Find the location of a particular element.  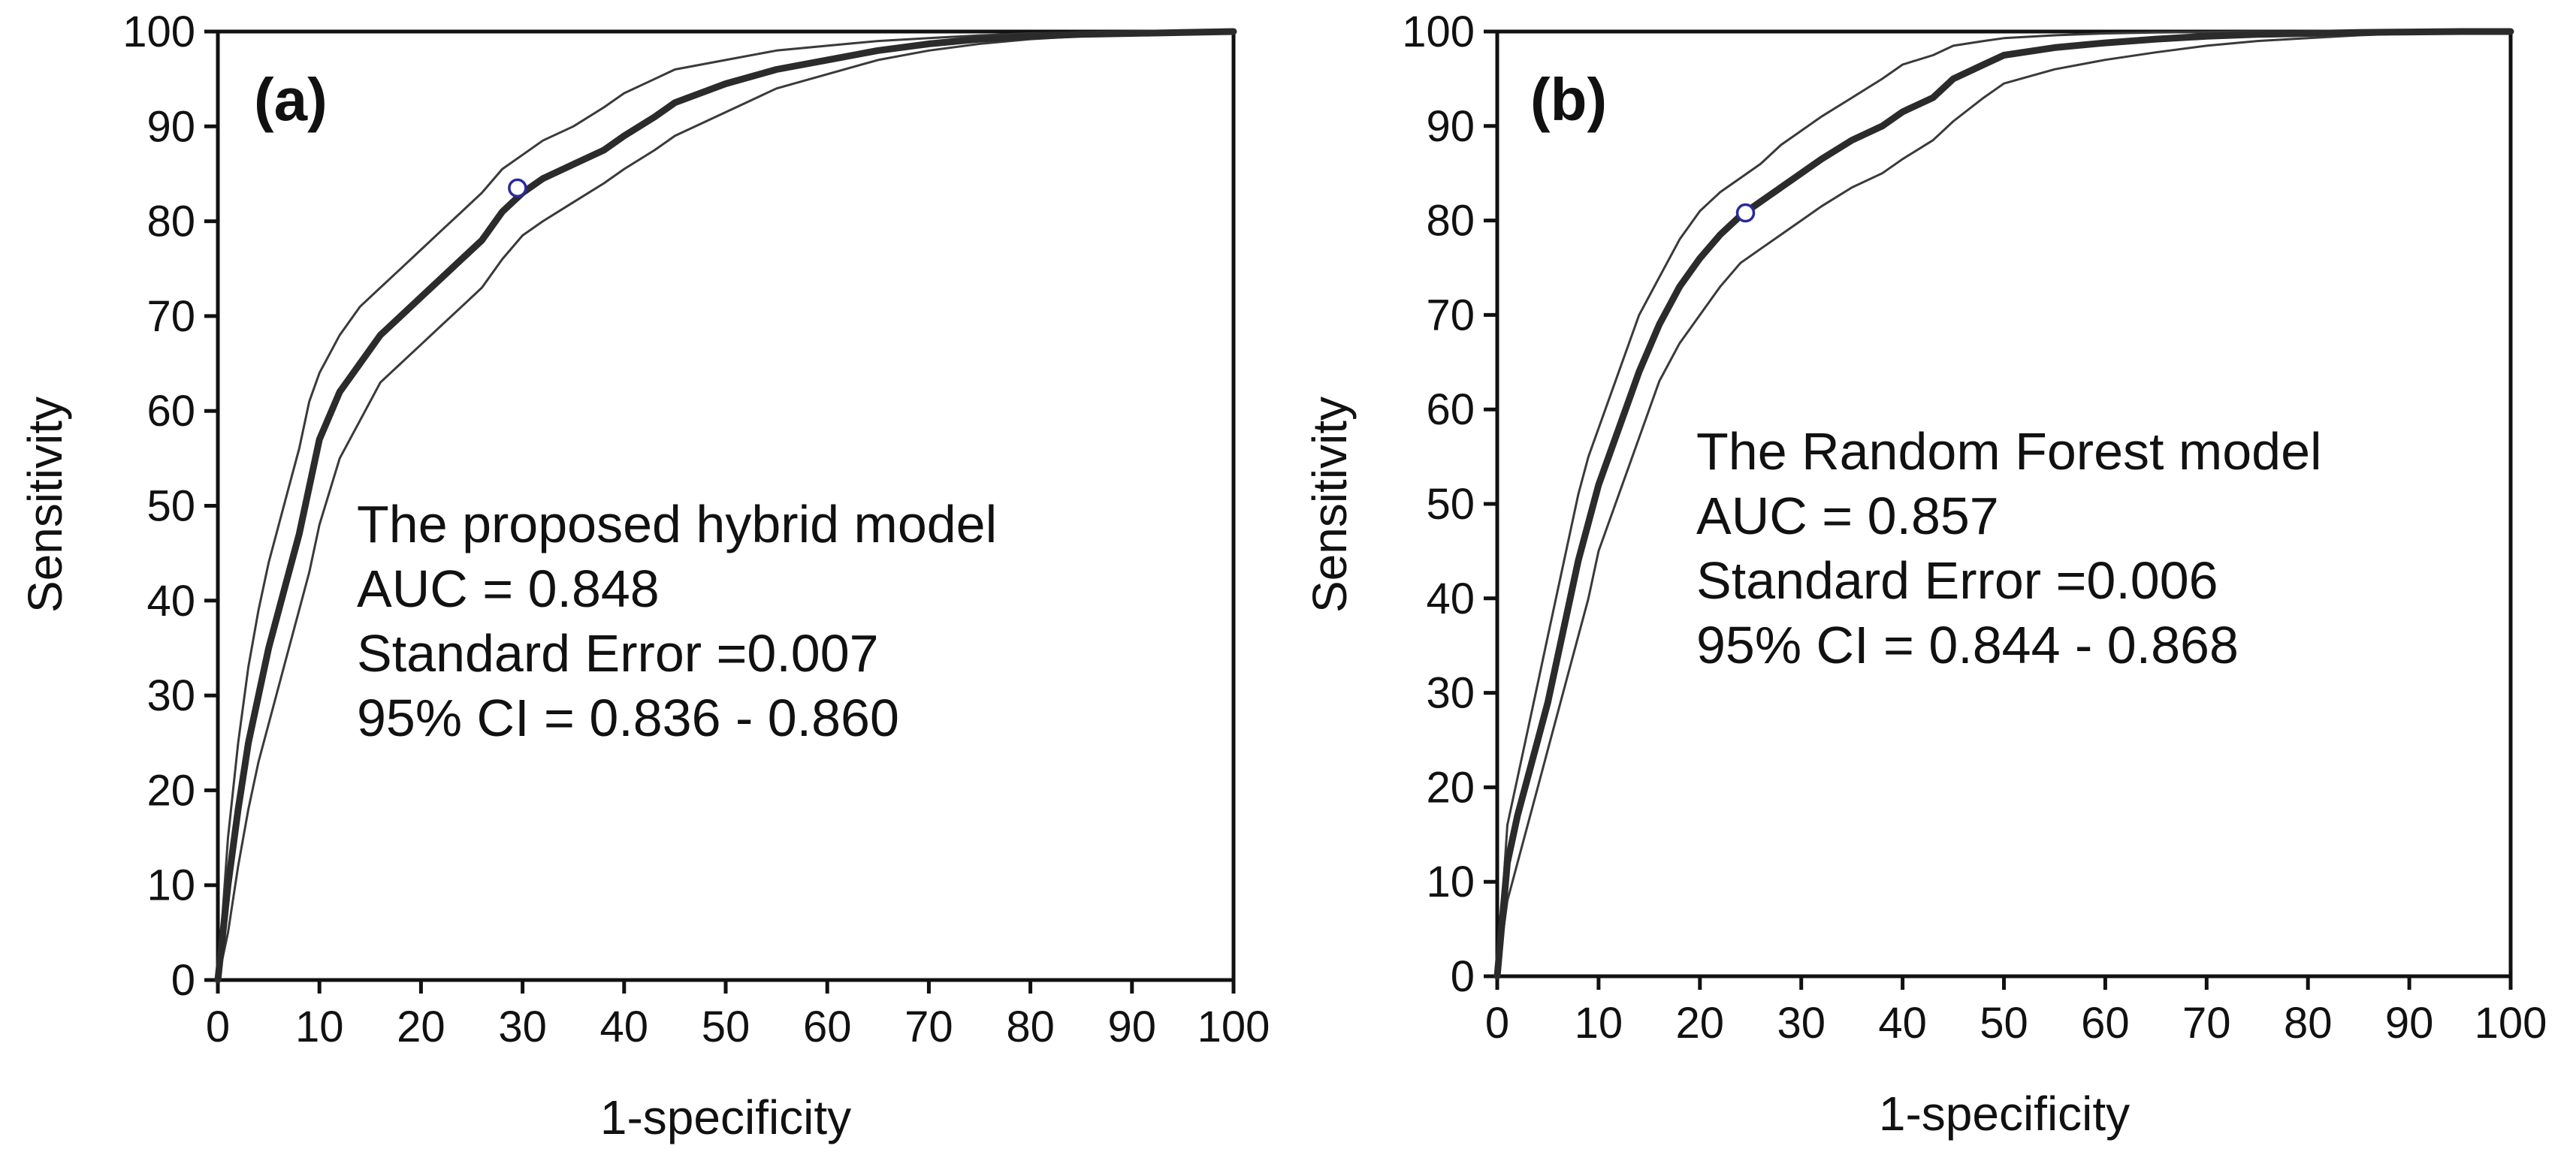

annotation-confidence-interval: 95% CI = 0.844 - 0.868 is located at coordinates (1967, 645).